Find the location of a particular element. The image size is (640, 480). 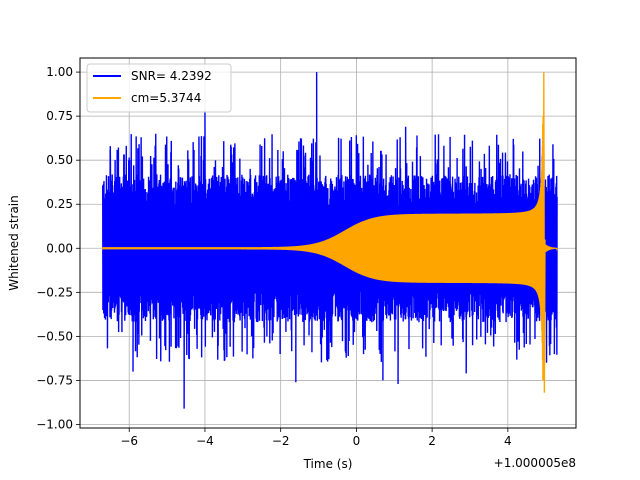

y-ticks: −1.00 −0.75 −0.50 −0.25 0.00 0.25 0.50 0.75 1.00 is located at coordinates (58, 248).